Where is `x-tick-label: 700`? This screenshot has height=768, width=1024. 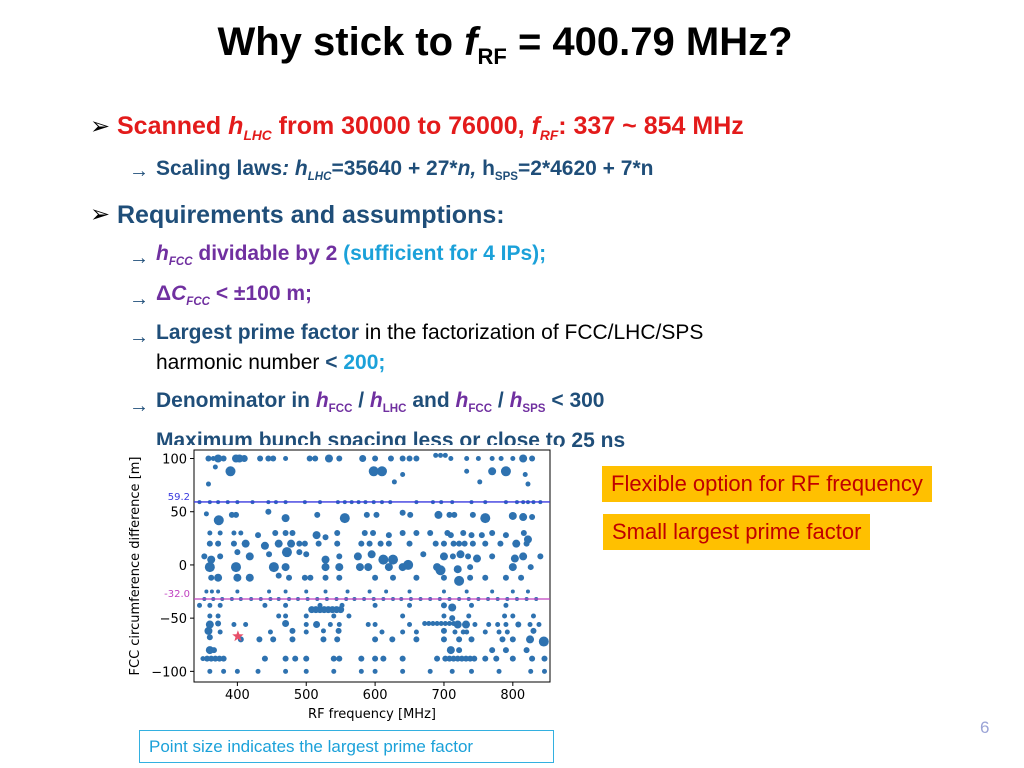
x-tick-label: 700 is located at coordinates (444, 695).